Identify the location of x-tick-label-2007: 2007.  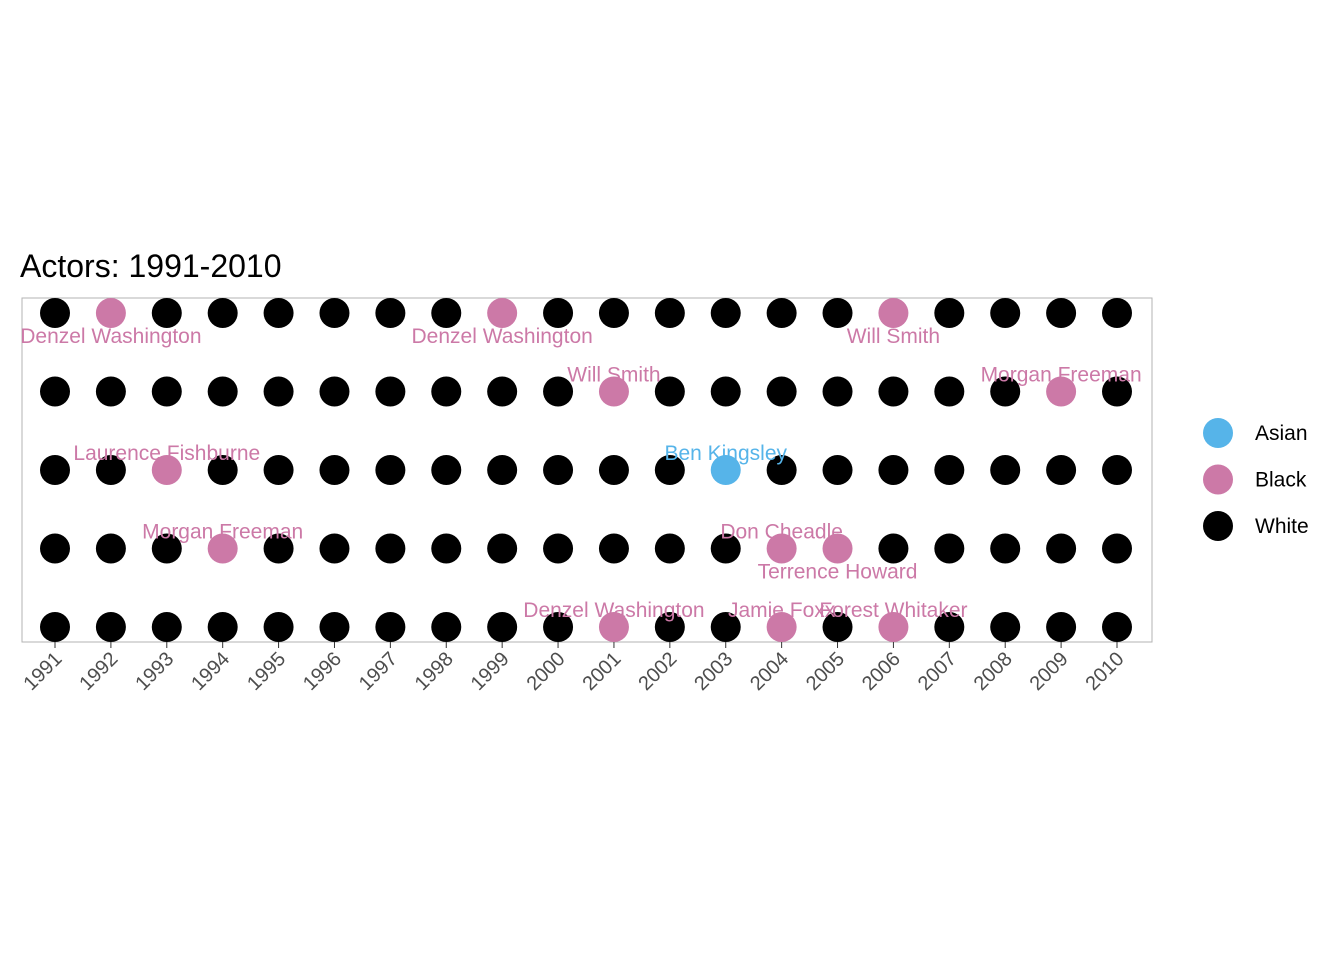
(937, 671).